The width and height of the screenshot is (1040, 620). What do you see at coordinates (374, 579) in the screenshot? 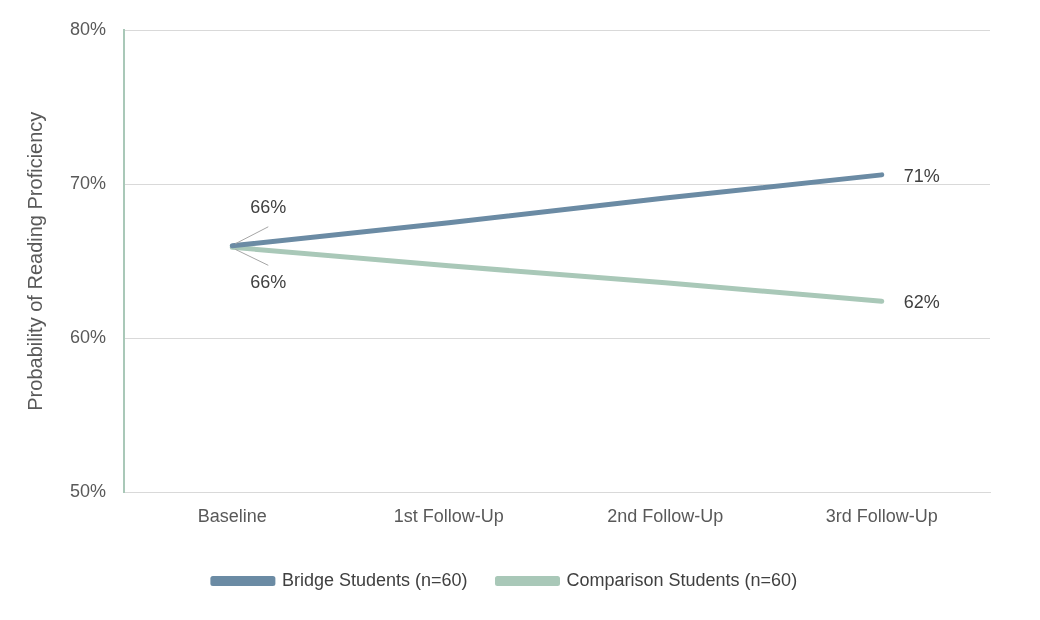
I see `legend-label: Bridge Students (n=60)` at bounding box center [374, 579].